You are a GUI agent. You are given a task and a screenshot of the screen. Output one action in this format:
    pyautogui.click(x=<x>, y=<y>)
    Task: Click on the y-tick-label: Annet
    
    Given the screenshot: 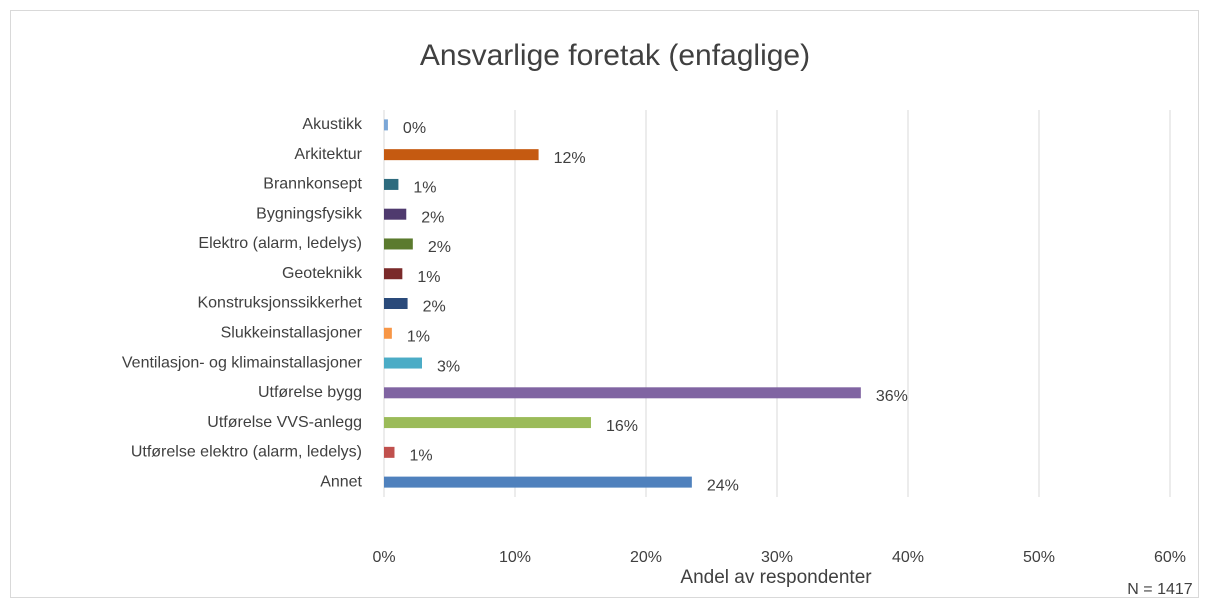 What is the action you would take?
    pyautogui.click(x=341, y=481)
    